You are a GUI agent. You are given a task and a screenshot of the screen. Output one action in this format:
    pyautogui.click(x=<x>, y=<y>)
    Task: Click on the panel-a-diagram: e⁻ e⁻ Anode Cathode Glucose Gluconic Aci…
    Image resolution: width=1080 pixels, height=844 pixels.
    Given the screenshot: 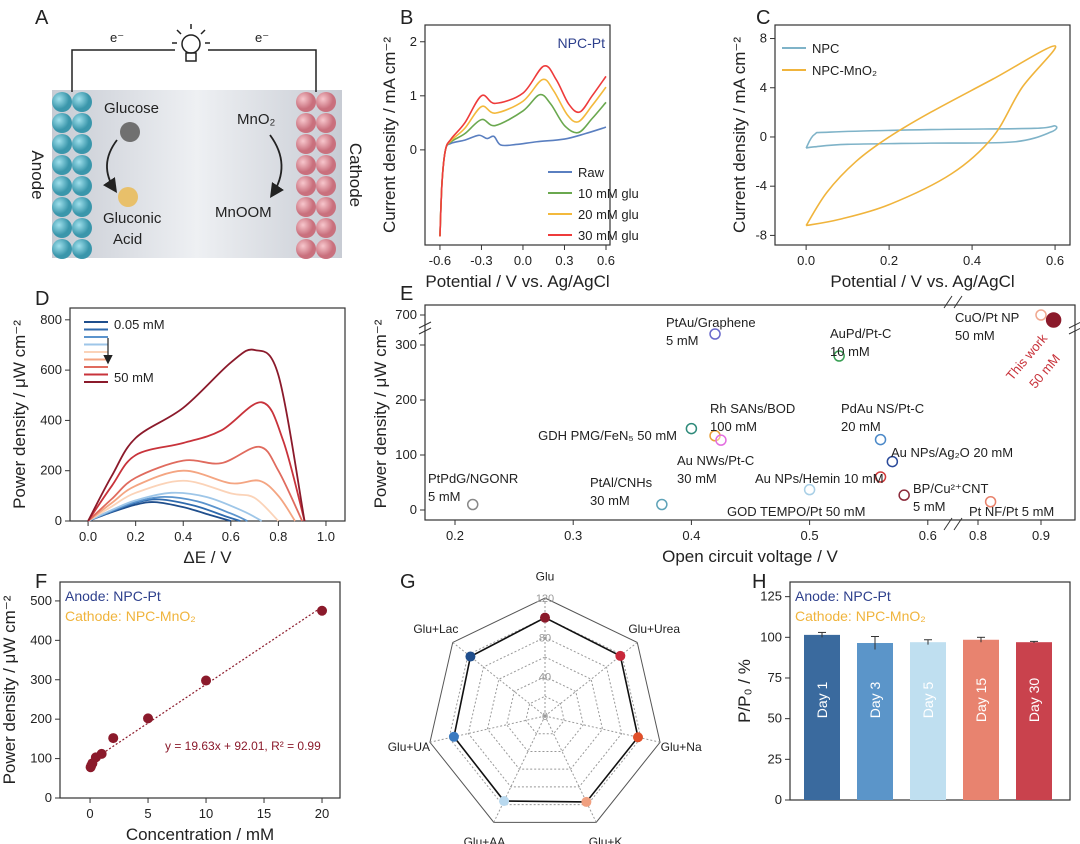 What is the action you would take?
    pyautogui.click(x=196, y=141)
    